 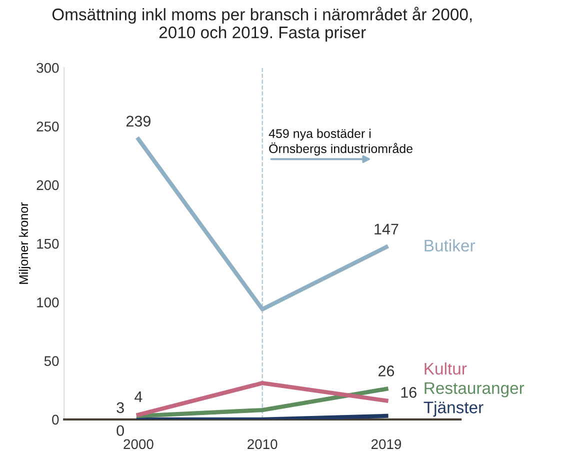 I want to click on y-tick-label: 100, so click(x=48, y=303).